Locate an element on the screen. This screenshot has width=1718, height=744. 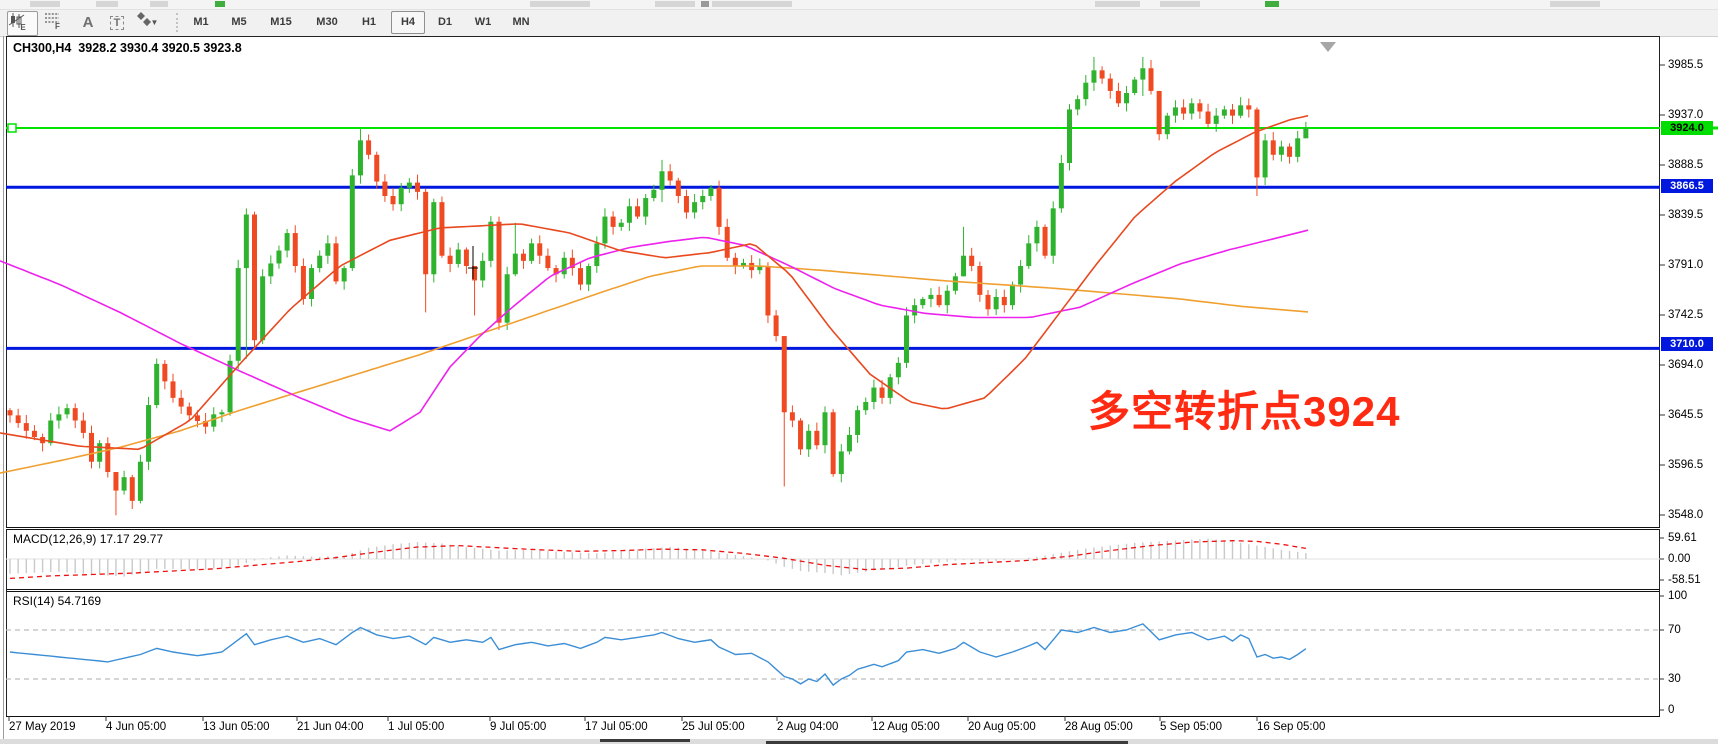
date-axis-label: 17 Jul 05:00 is located at coordinates (616, 727).